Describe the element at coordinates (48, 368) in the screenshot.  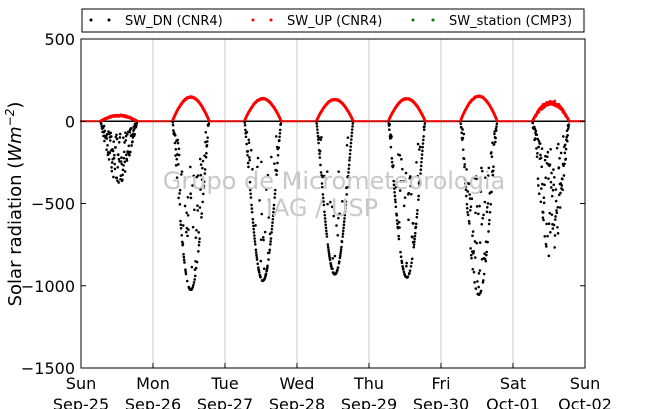
I see `y-tick-label: −1500` at that location.